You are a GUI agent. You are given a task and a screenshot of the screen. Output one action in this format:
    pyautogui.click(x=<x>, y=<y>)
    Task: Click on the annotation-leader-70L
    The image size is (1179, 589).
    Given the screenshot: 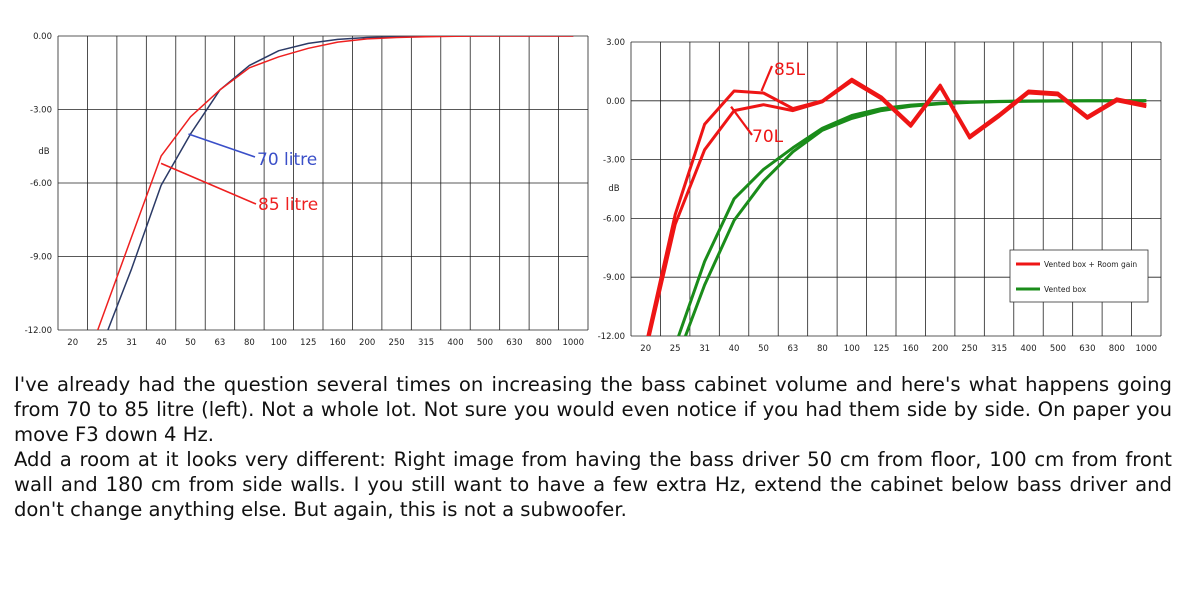 What is the action you would take?
    pyautogui.click(x=741, y=121)
    